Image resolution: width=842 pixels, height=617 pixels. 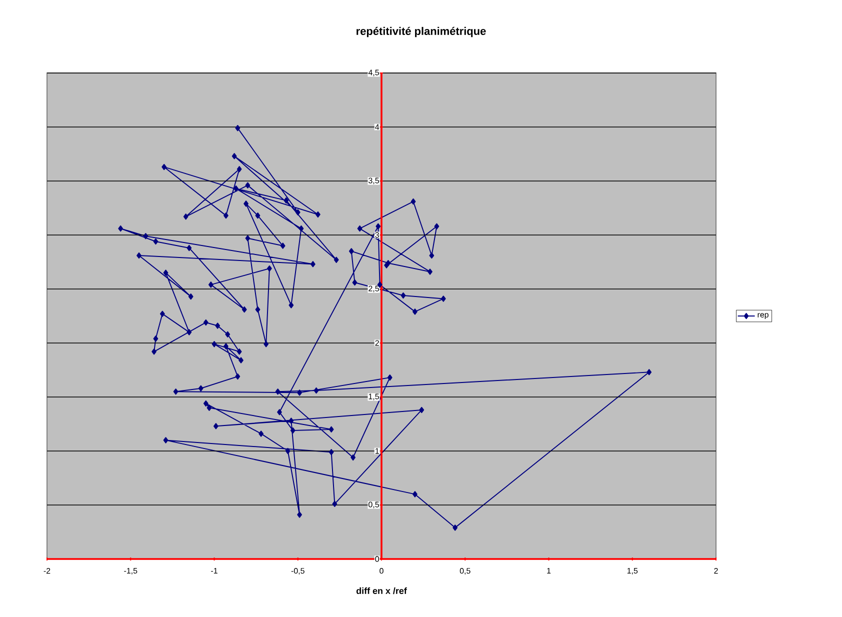 What do you see at coordinates (381, 590) in the screenshot?
I see `x-axis-title: diff en x /ref` at bounding box center [381, 590].